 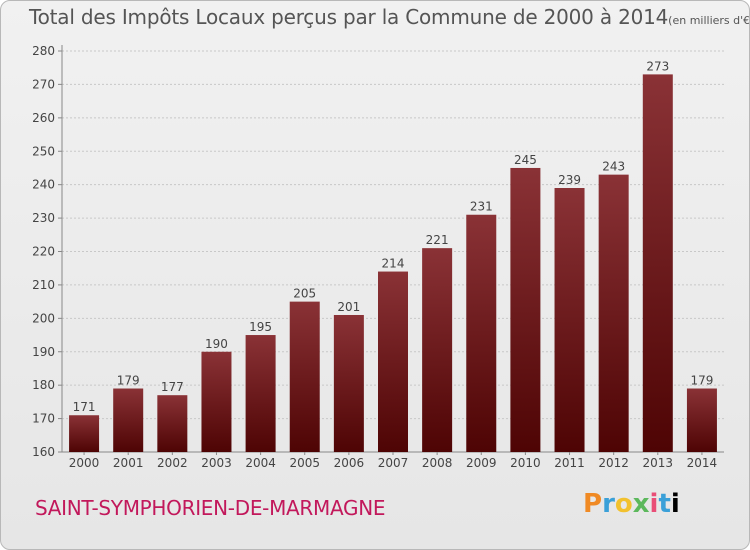 What do you see at coordinates (525, 463) in the screenshot?
I see `x-tick-label: 2010` at bounding box center [525, 463].